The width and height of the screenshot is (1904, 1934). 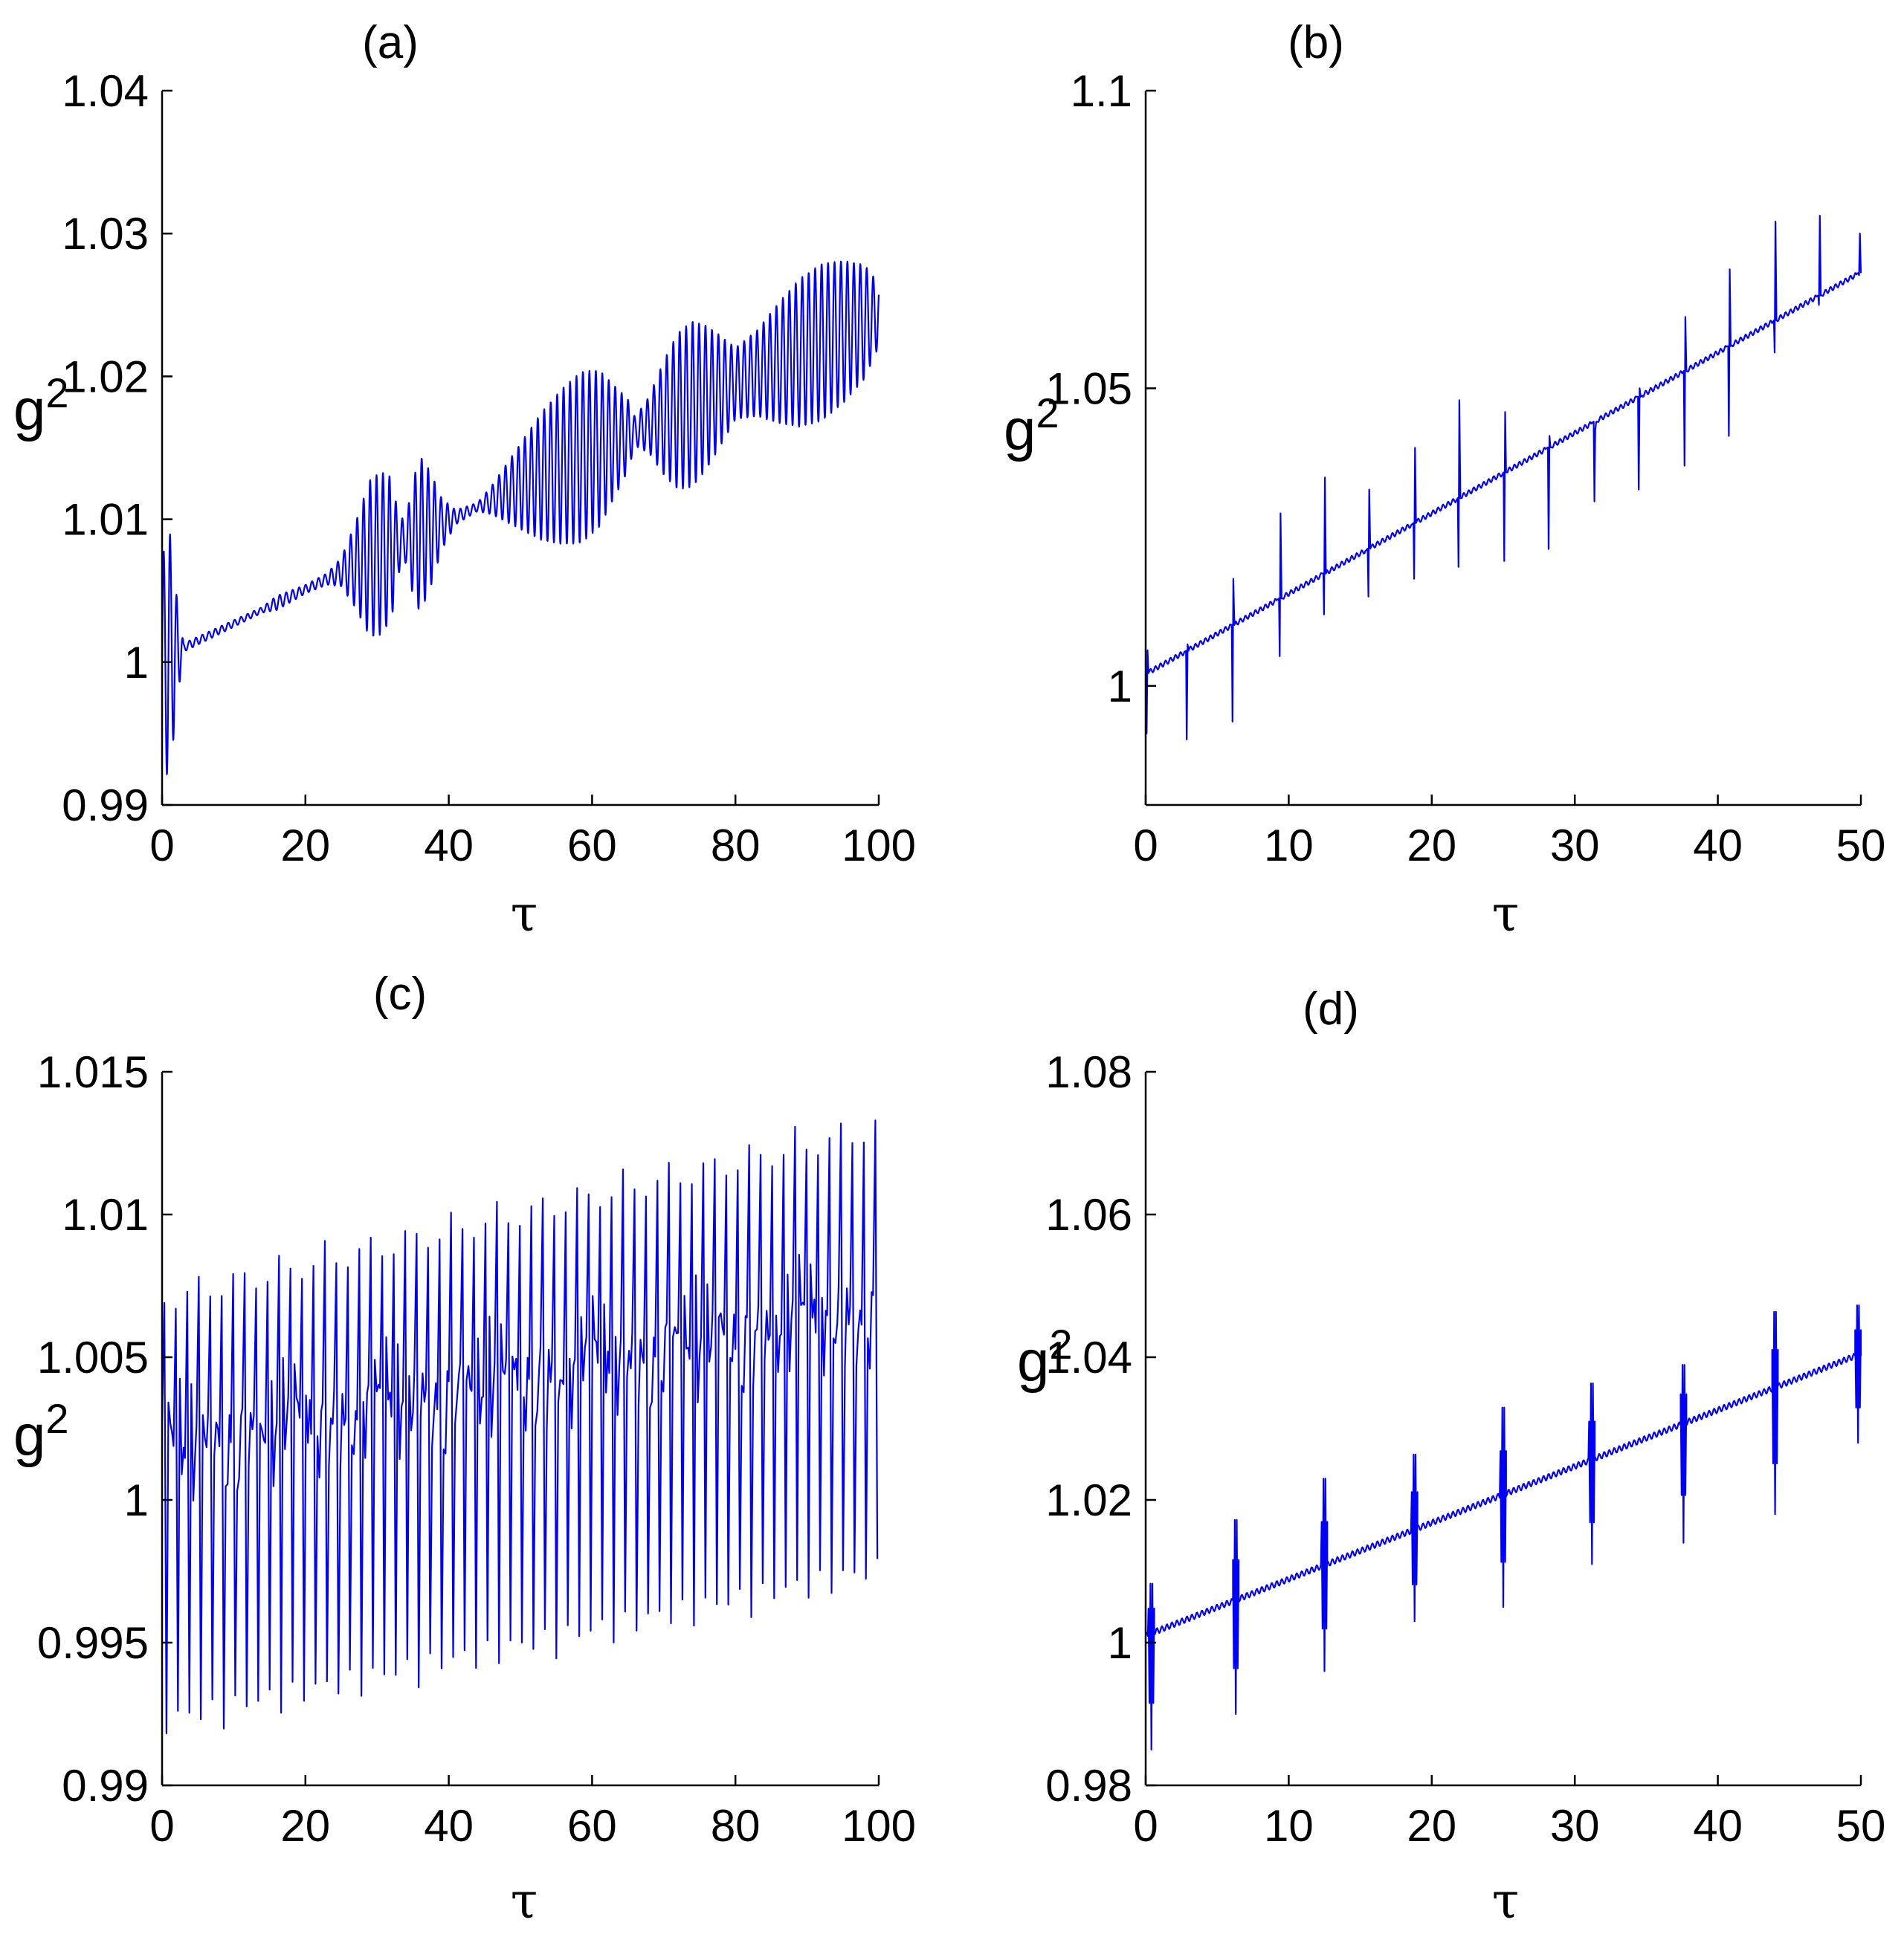 I want to click on panel-b-x-tick-label: 20, so click(x=1432, y=845).